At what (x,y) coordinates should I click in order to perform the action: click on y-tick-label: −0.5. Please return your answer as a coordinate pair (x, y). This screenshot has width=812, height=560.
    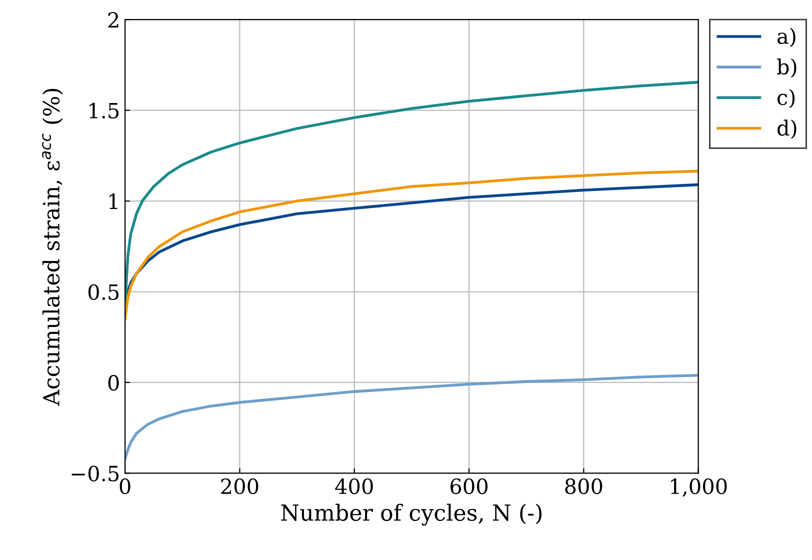
    Looking at the image, I should click on (95, 474).